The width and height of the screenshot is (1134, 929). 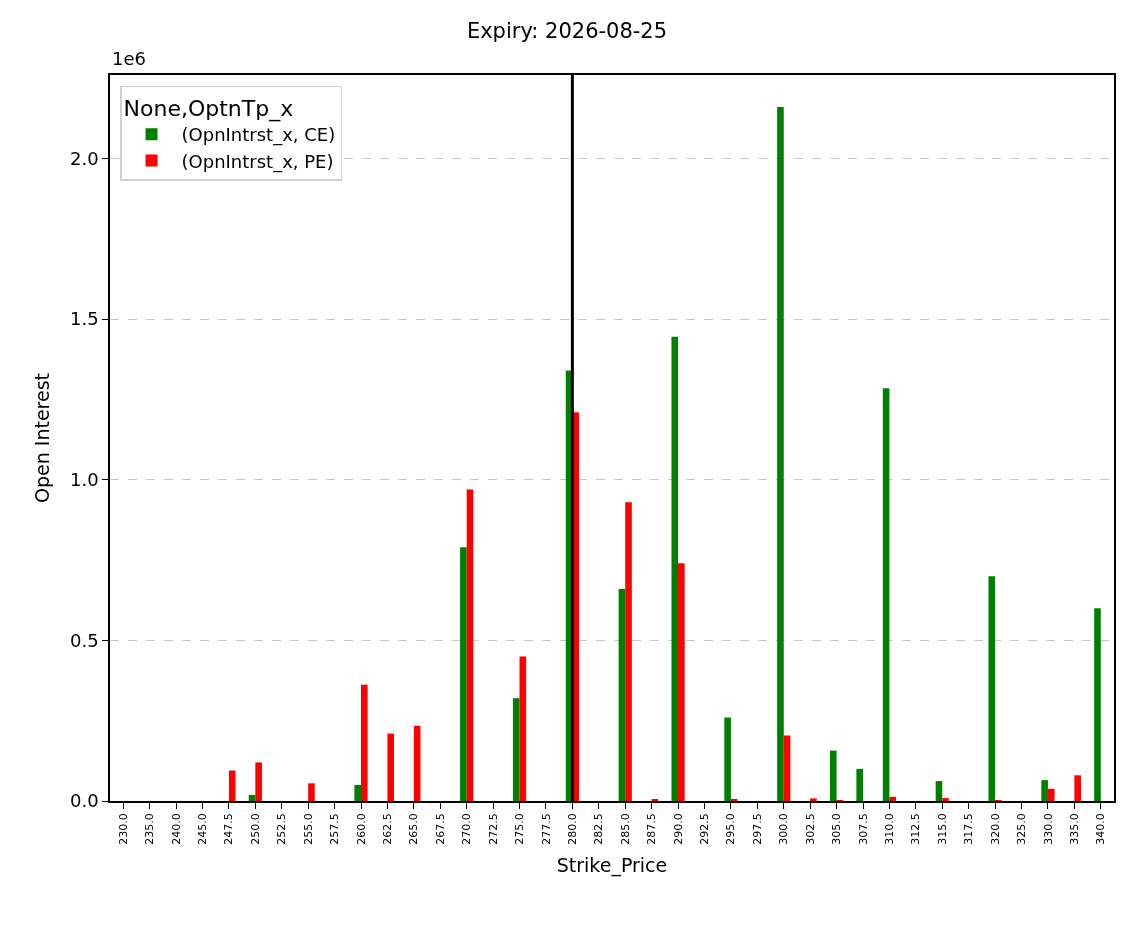 What do you see at coordinates (84, 640) in the screenshot?
I see `y-tick-label: 0.5` at bounding box center [84, 640].